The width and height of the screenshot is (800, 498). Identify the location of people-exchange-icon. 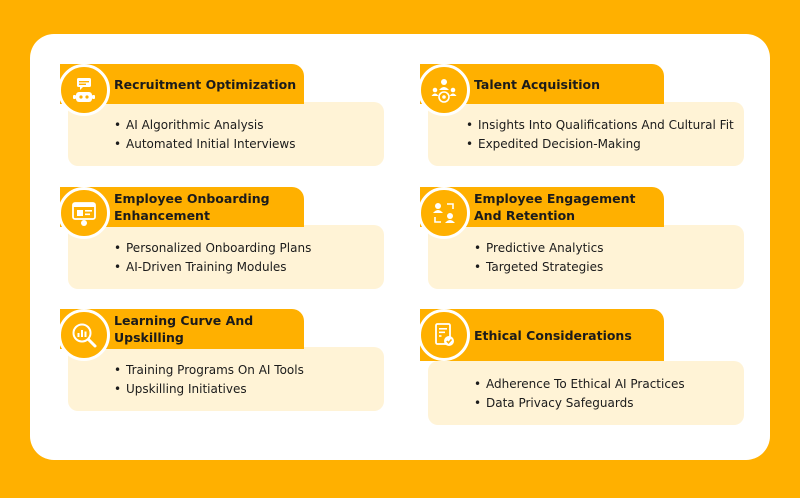
(444, 213).